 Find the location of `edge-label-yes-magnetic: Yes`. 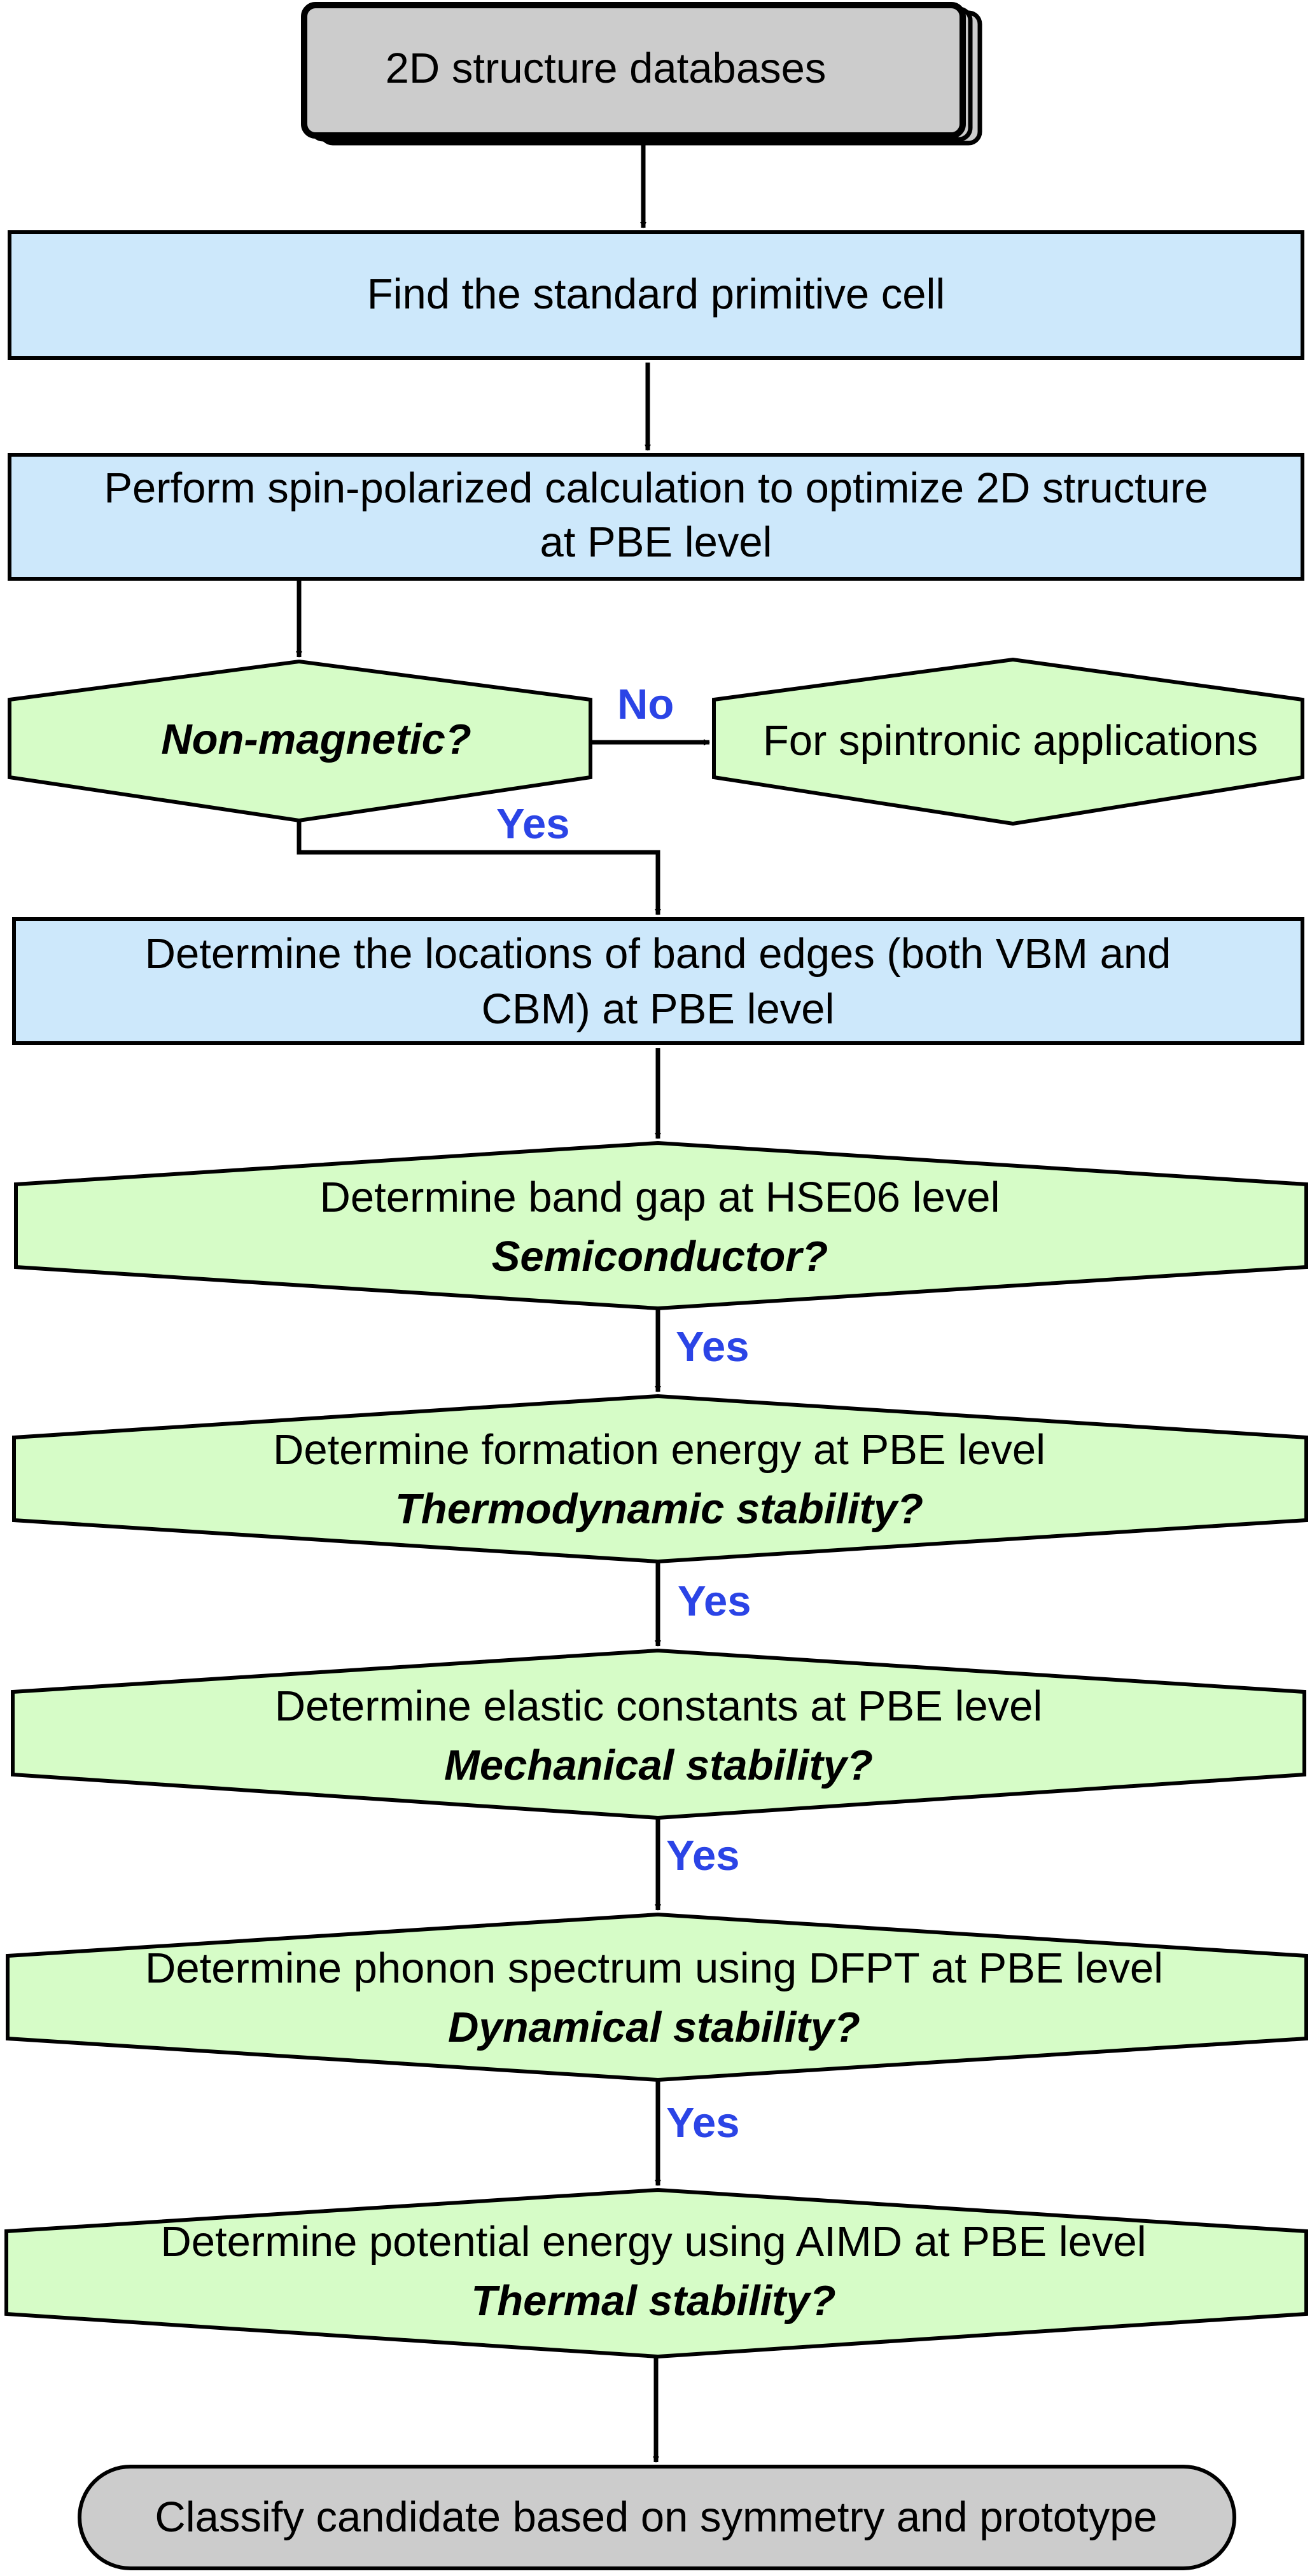

edge-label-yes-magnetic: Yes is located at coordinates (533, 824).